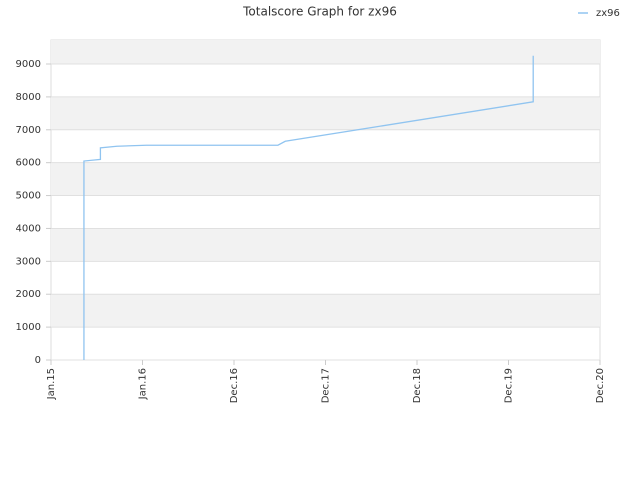  I want to click on chart-title: Totalscore Graph for zx96, so click(319, 12).